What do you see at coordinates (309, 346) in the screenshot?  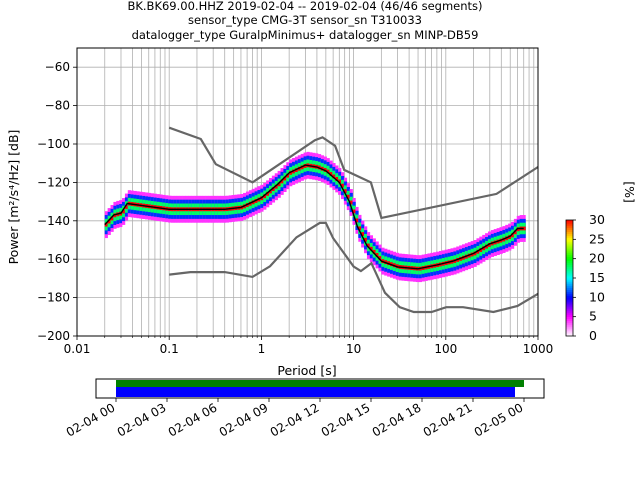 I see `x-axis-ticks: 0.01 0.1 1 10 100 1000` at bounding box center [309, 346].